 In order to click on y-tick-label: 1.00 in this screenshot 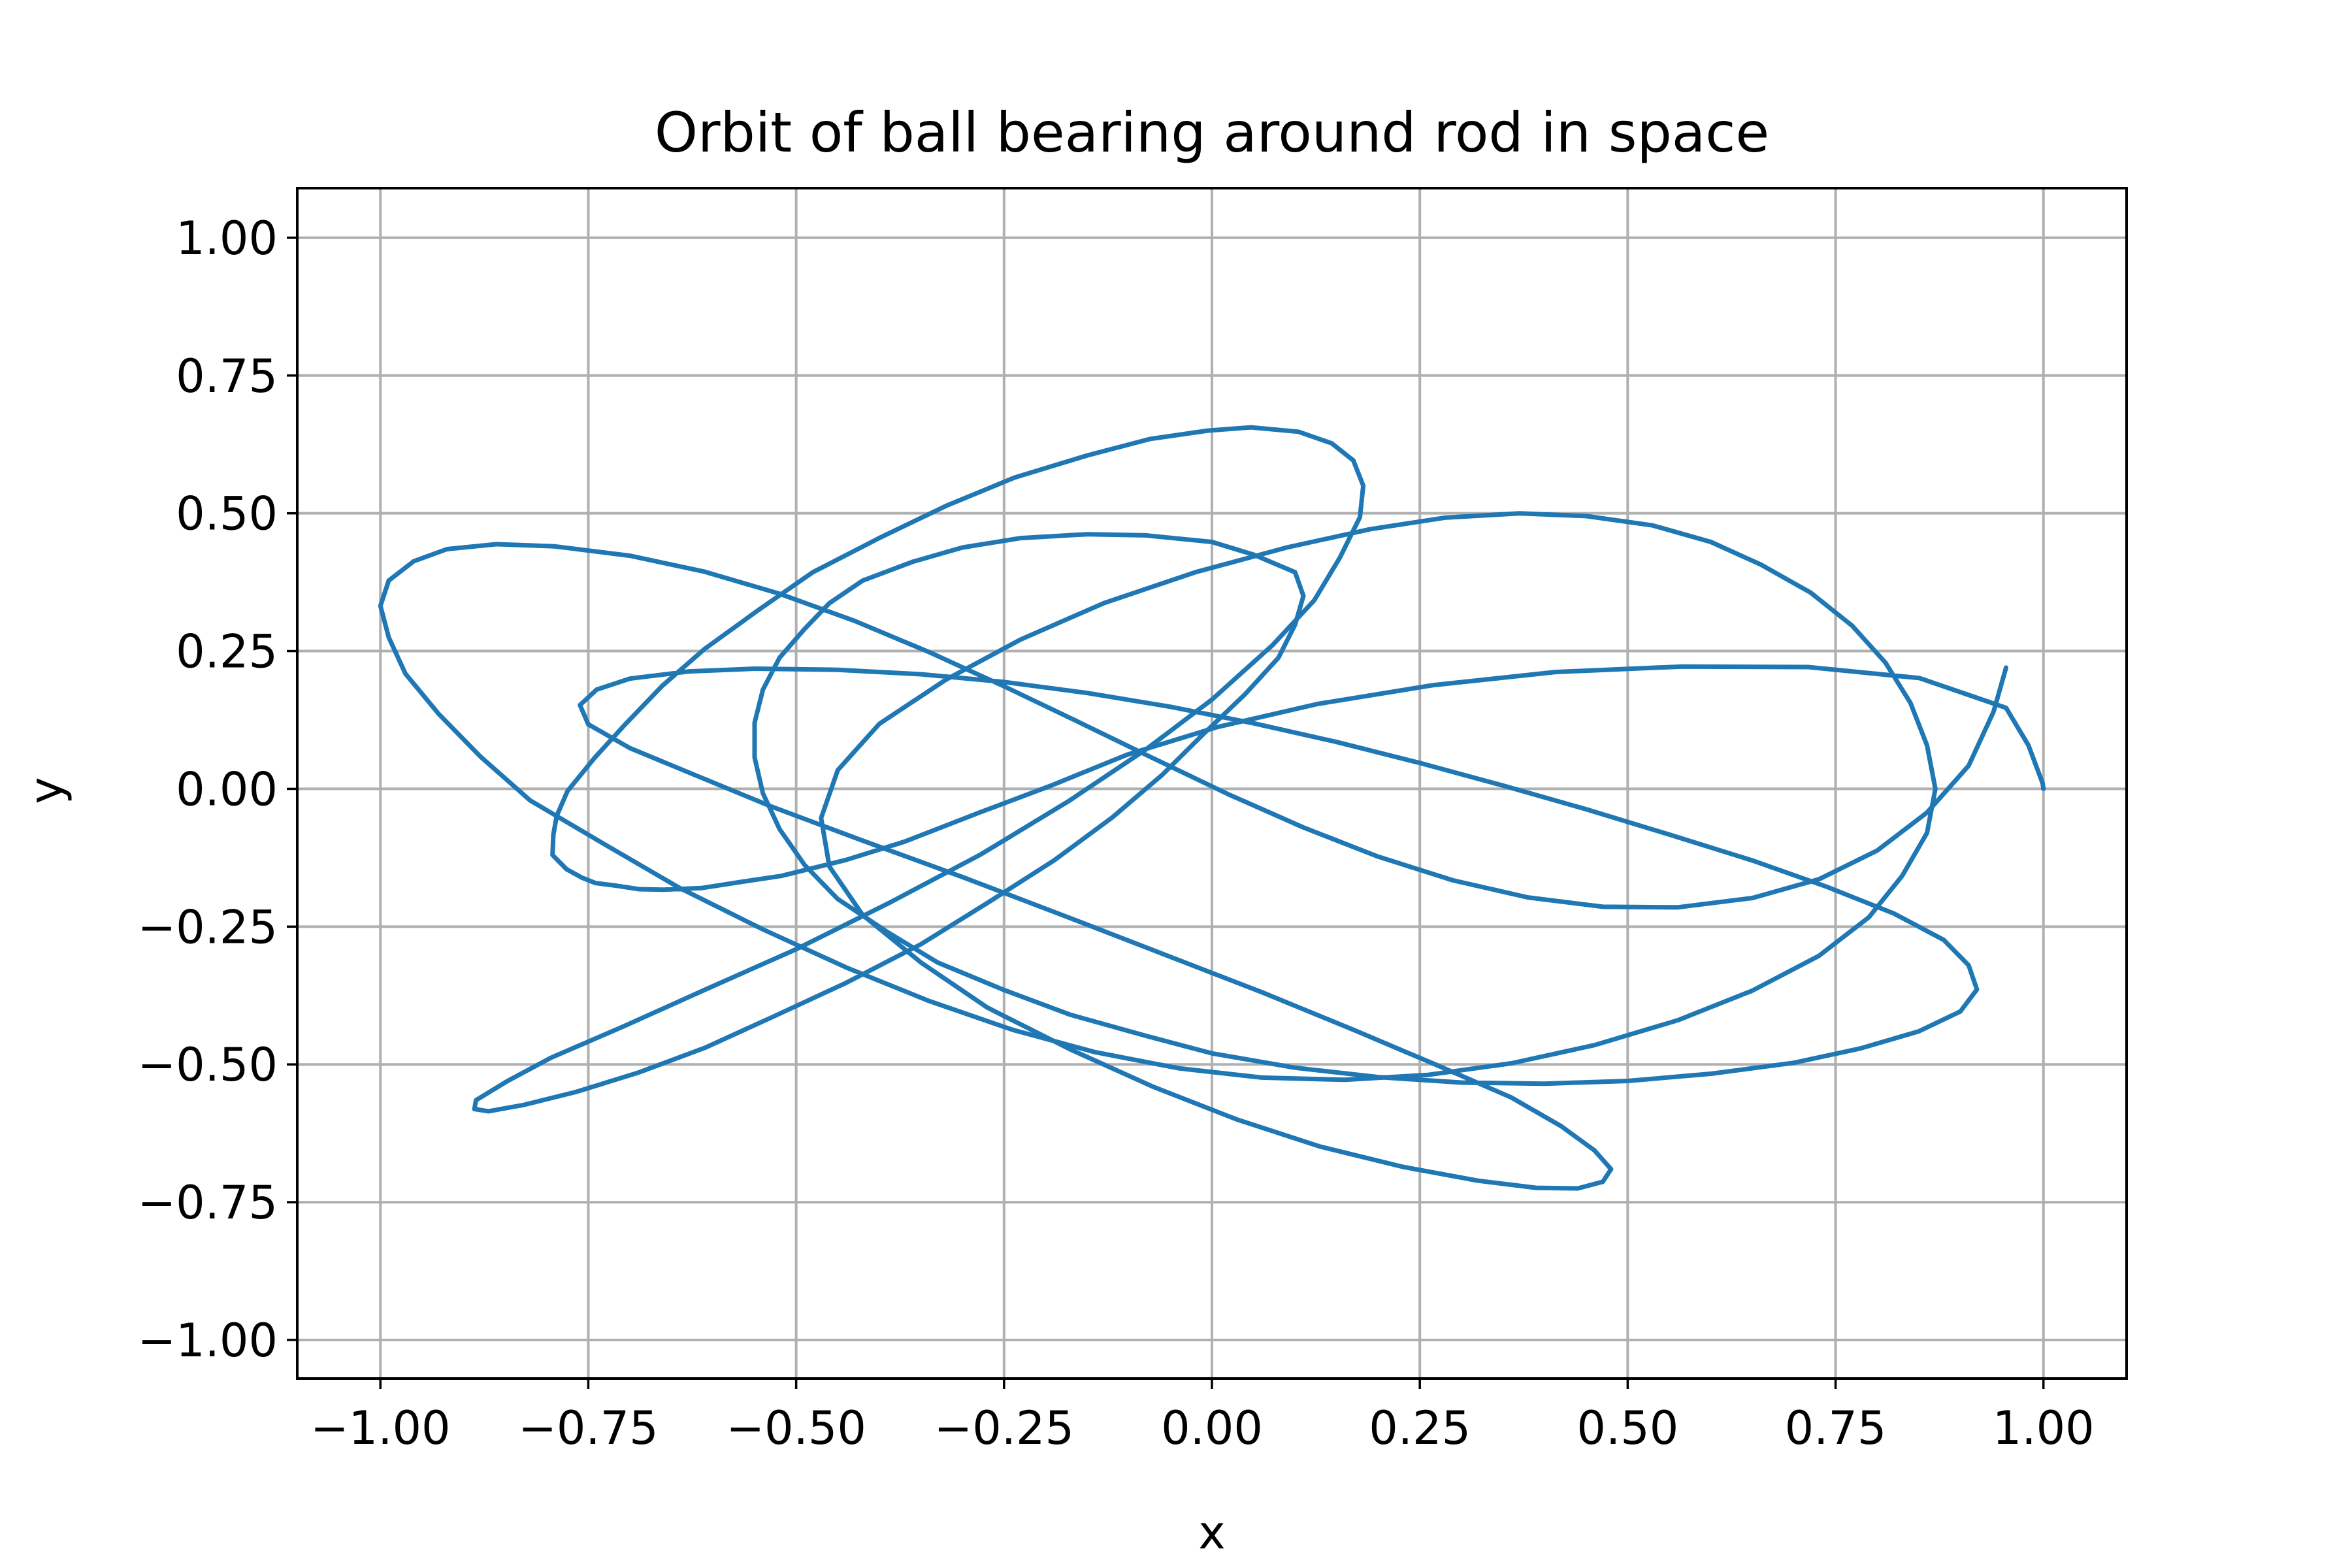, I will do `click(227, 238)`.